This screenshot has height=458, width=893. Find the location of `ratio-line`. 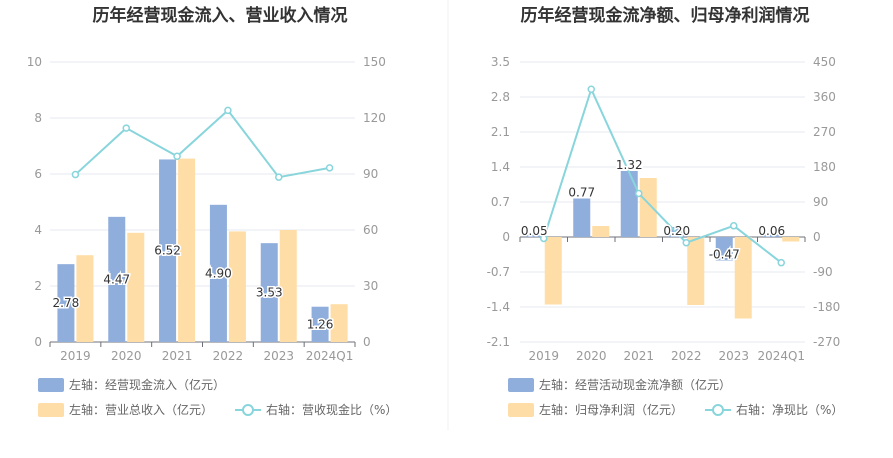

ratio-line is located at coordinates (662, 175).